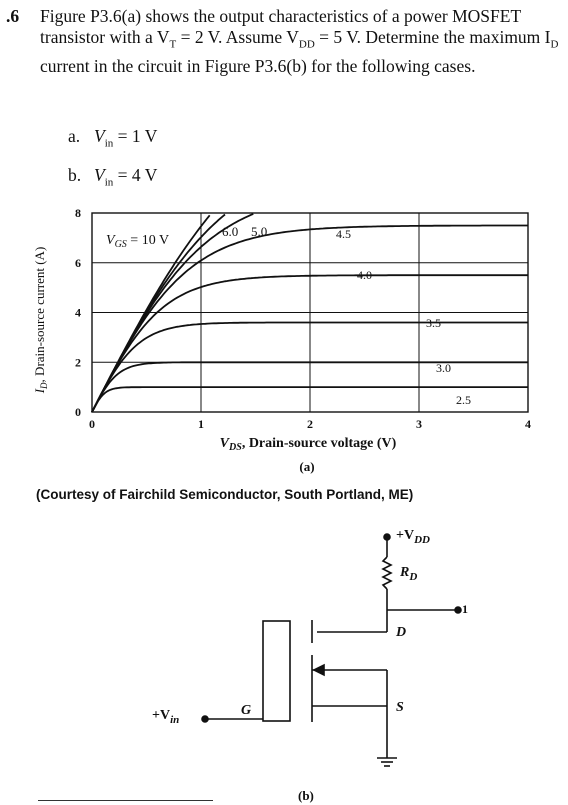  What do you see at coordinates (78, 313) in the screenshot?
I see `y-tick-label: 4` at bounding box center [78, 313].